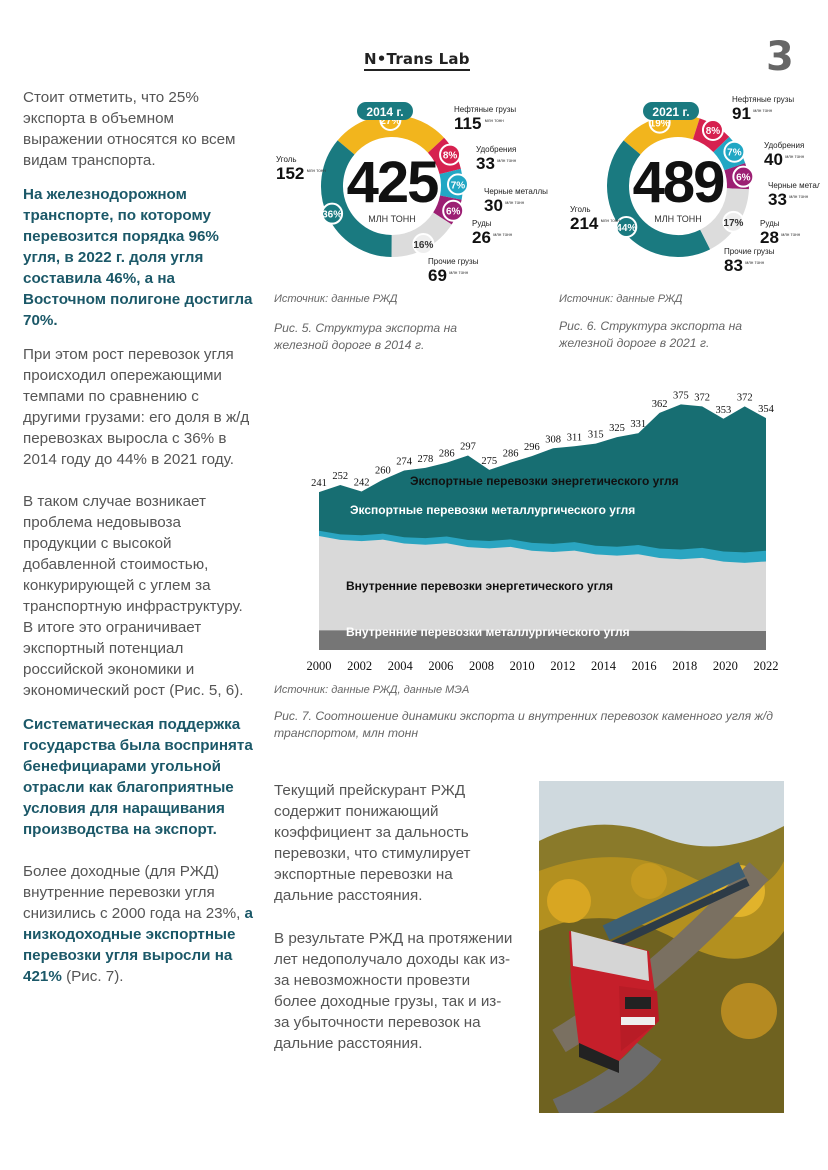 The height and width of the screenshot is (1170, 828). What do you see at coordinates (372, 690) in the screenshot?
I see `fig7-source: Источник: данные РЖД, данные МЭА` at bounding box center [372, 690].